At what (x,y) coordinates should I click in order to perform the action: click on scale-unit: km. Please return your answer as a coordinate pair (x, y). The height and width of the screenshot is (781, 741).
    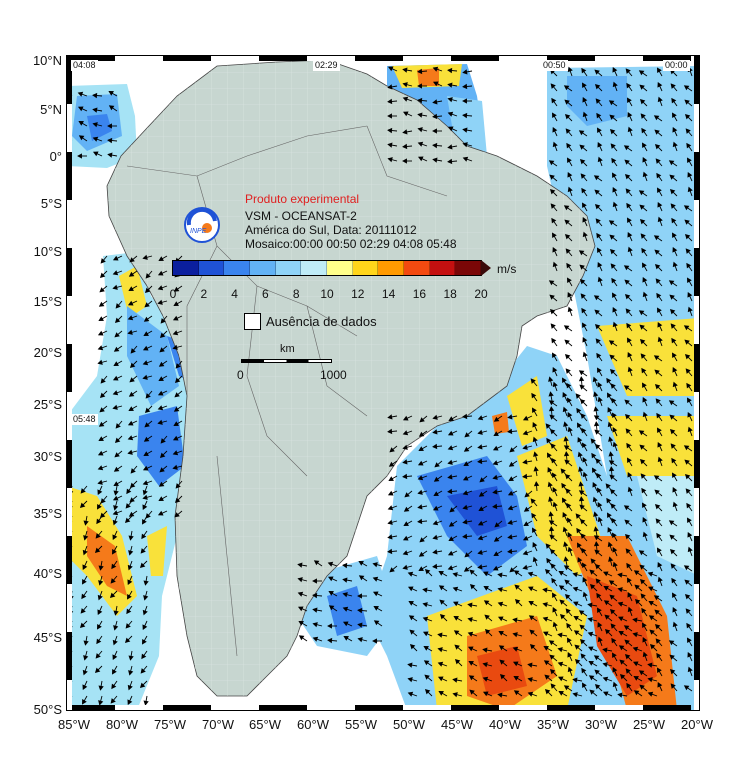
    Looking at the image, I should click on (287, 349).